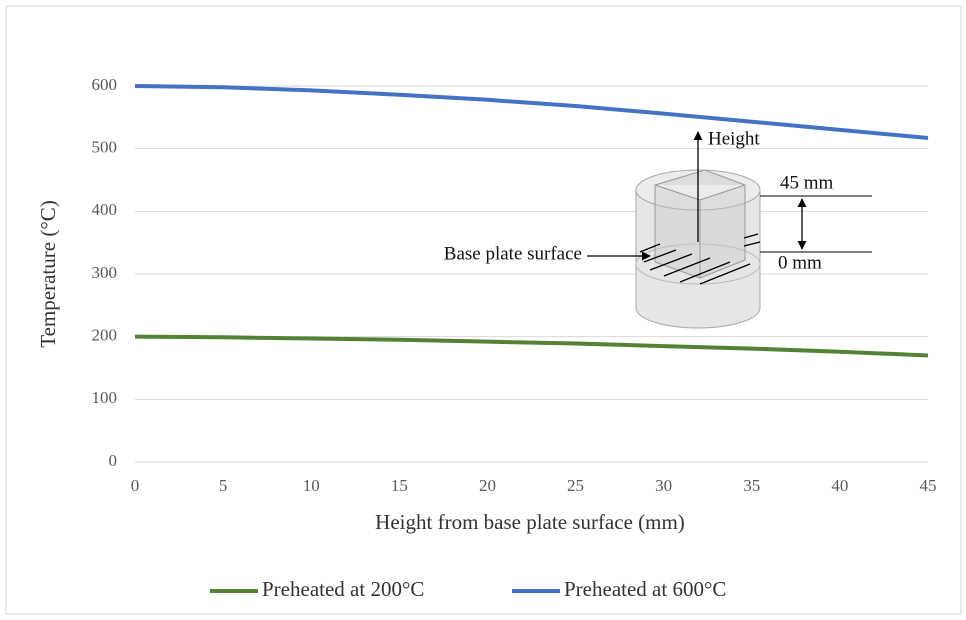 This screenshot has height=620, width=966. Describe the element at coordinates (513, 253) in the screenshot. I see `annotation: Base plate surface` at that location.